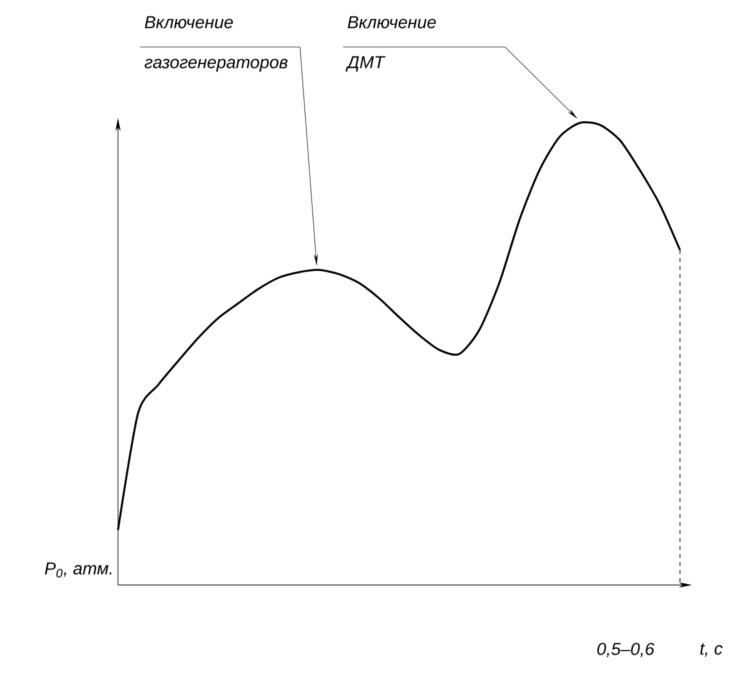  I want to click on text: Включение газогенераторов, so click(216, 44).